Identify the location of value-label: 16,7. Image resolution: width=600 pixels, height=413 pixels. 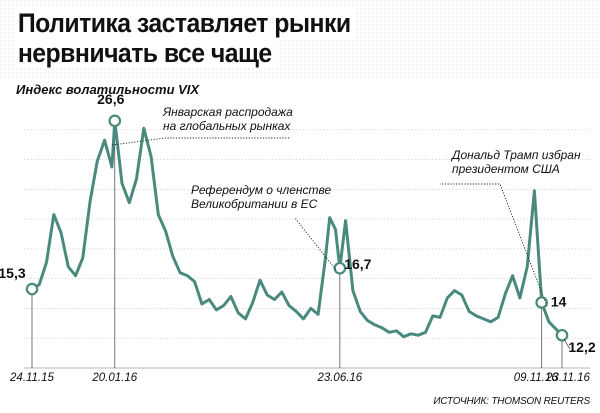
(357, 264).